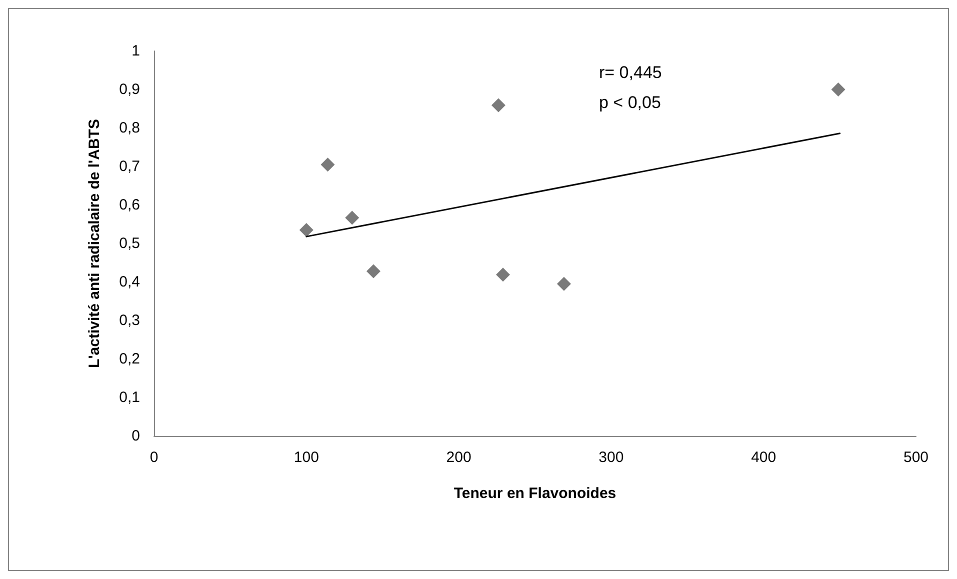  Describe the element at coordinates (630, 72) in the screenshot. I see `annotation: r= 0,445` at that location.